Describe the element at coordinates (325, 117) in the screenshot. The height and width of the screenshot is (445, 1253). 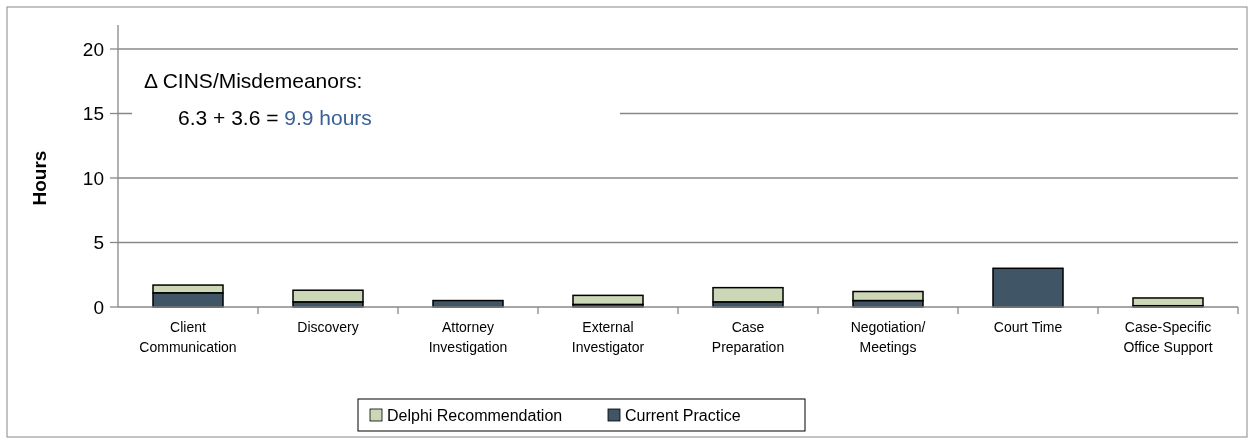
I see `annotation: 9.9 hours` at that location.